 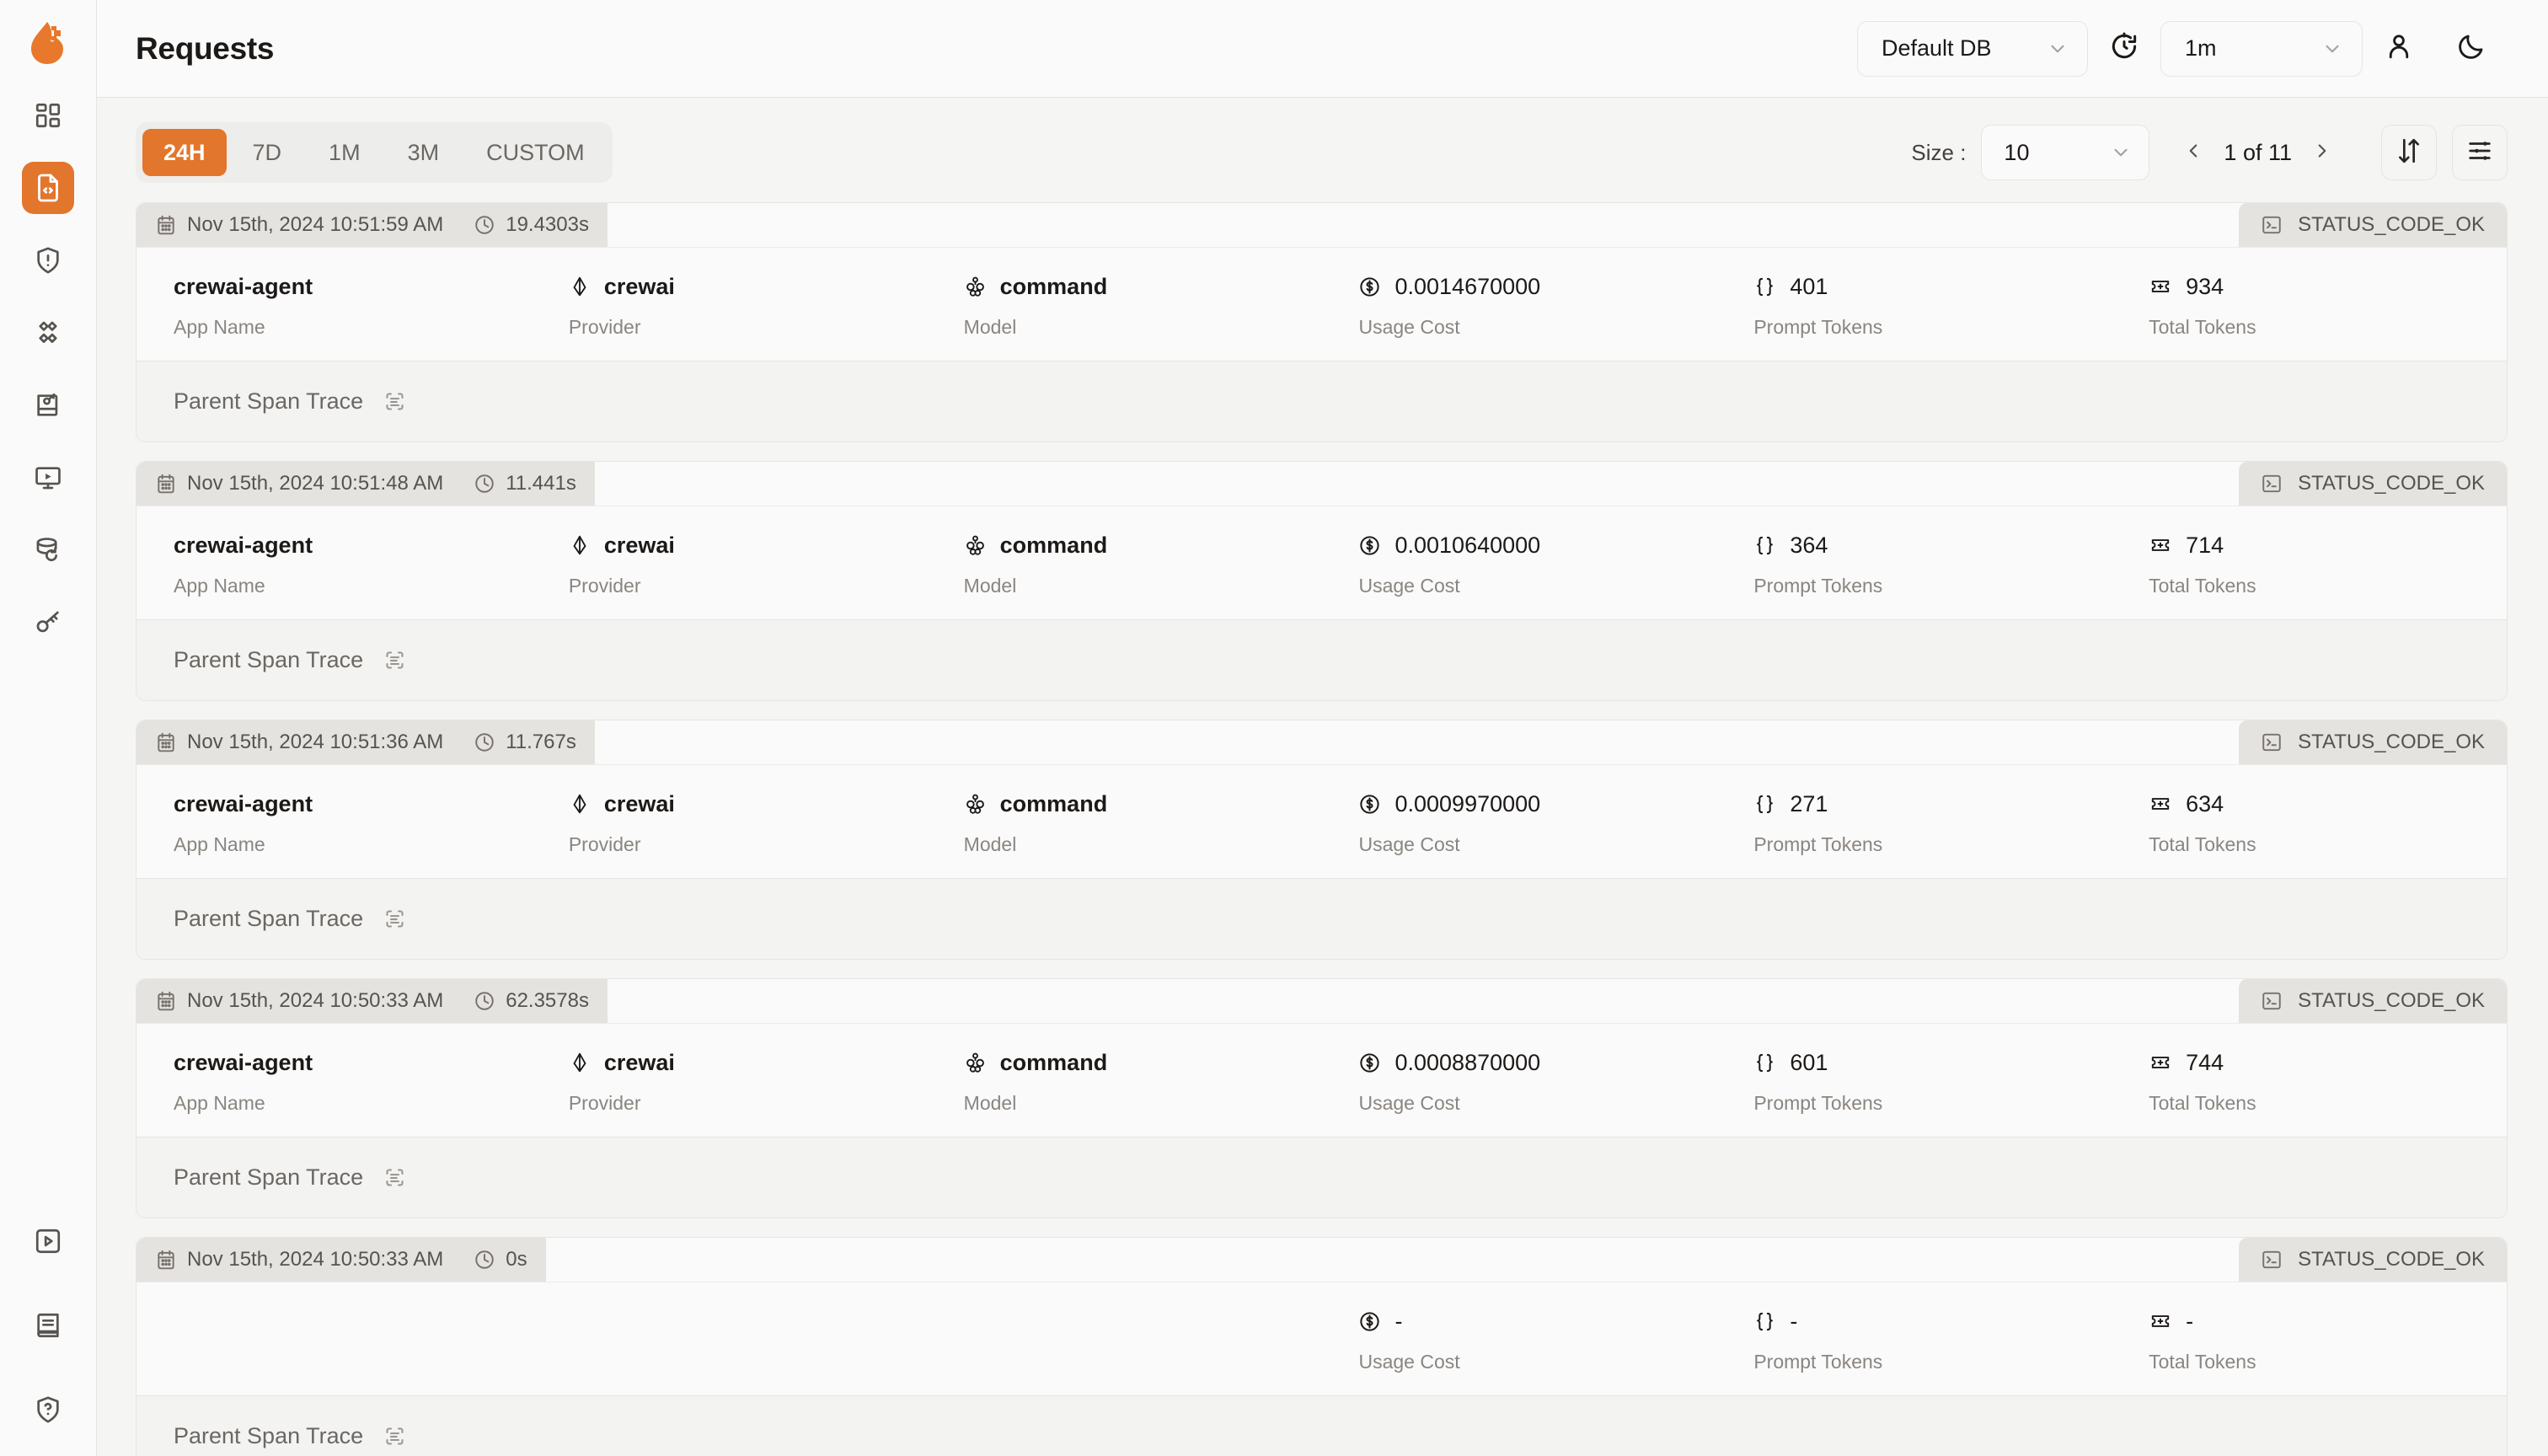 What do you see at coordinates (2257, 152) in the screenshot?
I see `pagination: 1 of 11` at bounding box center [2257, 152].